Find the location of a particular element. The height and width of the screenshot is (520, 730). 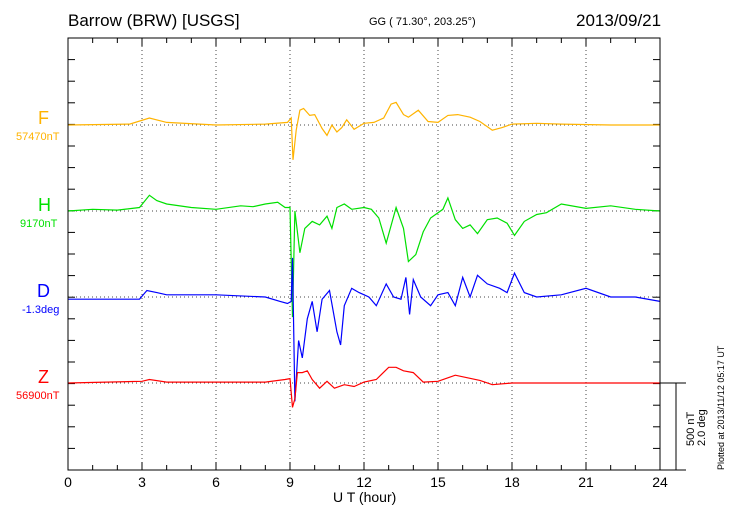

baseline-z: 56900nT is located at coordinates (38, 396).